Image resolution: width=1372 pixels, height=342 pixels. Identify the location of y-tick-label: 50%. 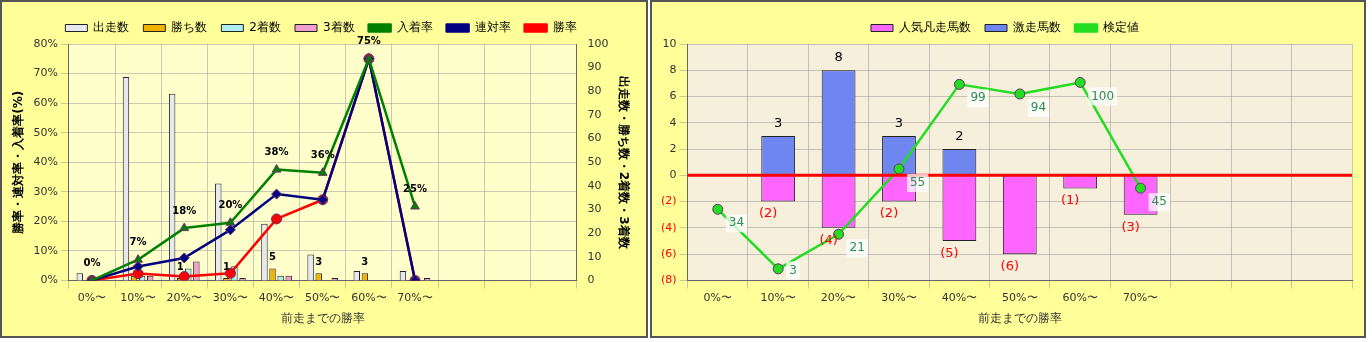
(45, 132).